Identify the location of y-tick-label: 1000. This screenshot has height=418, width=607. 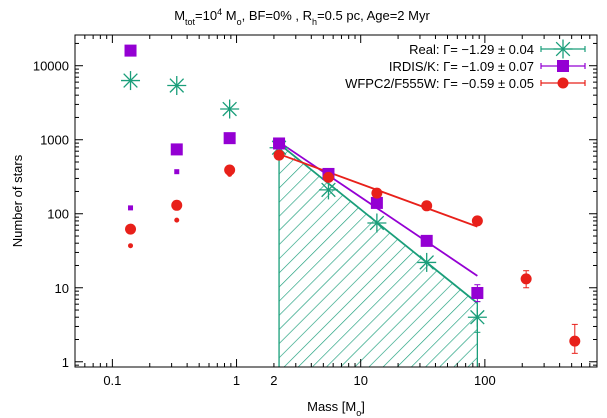
(54, 140).